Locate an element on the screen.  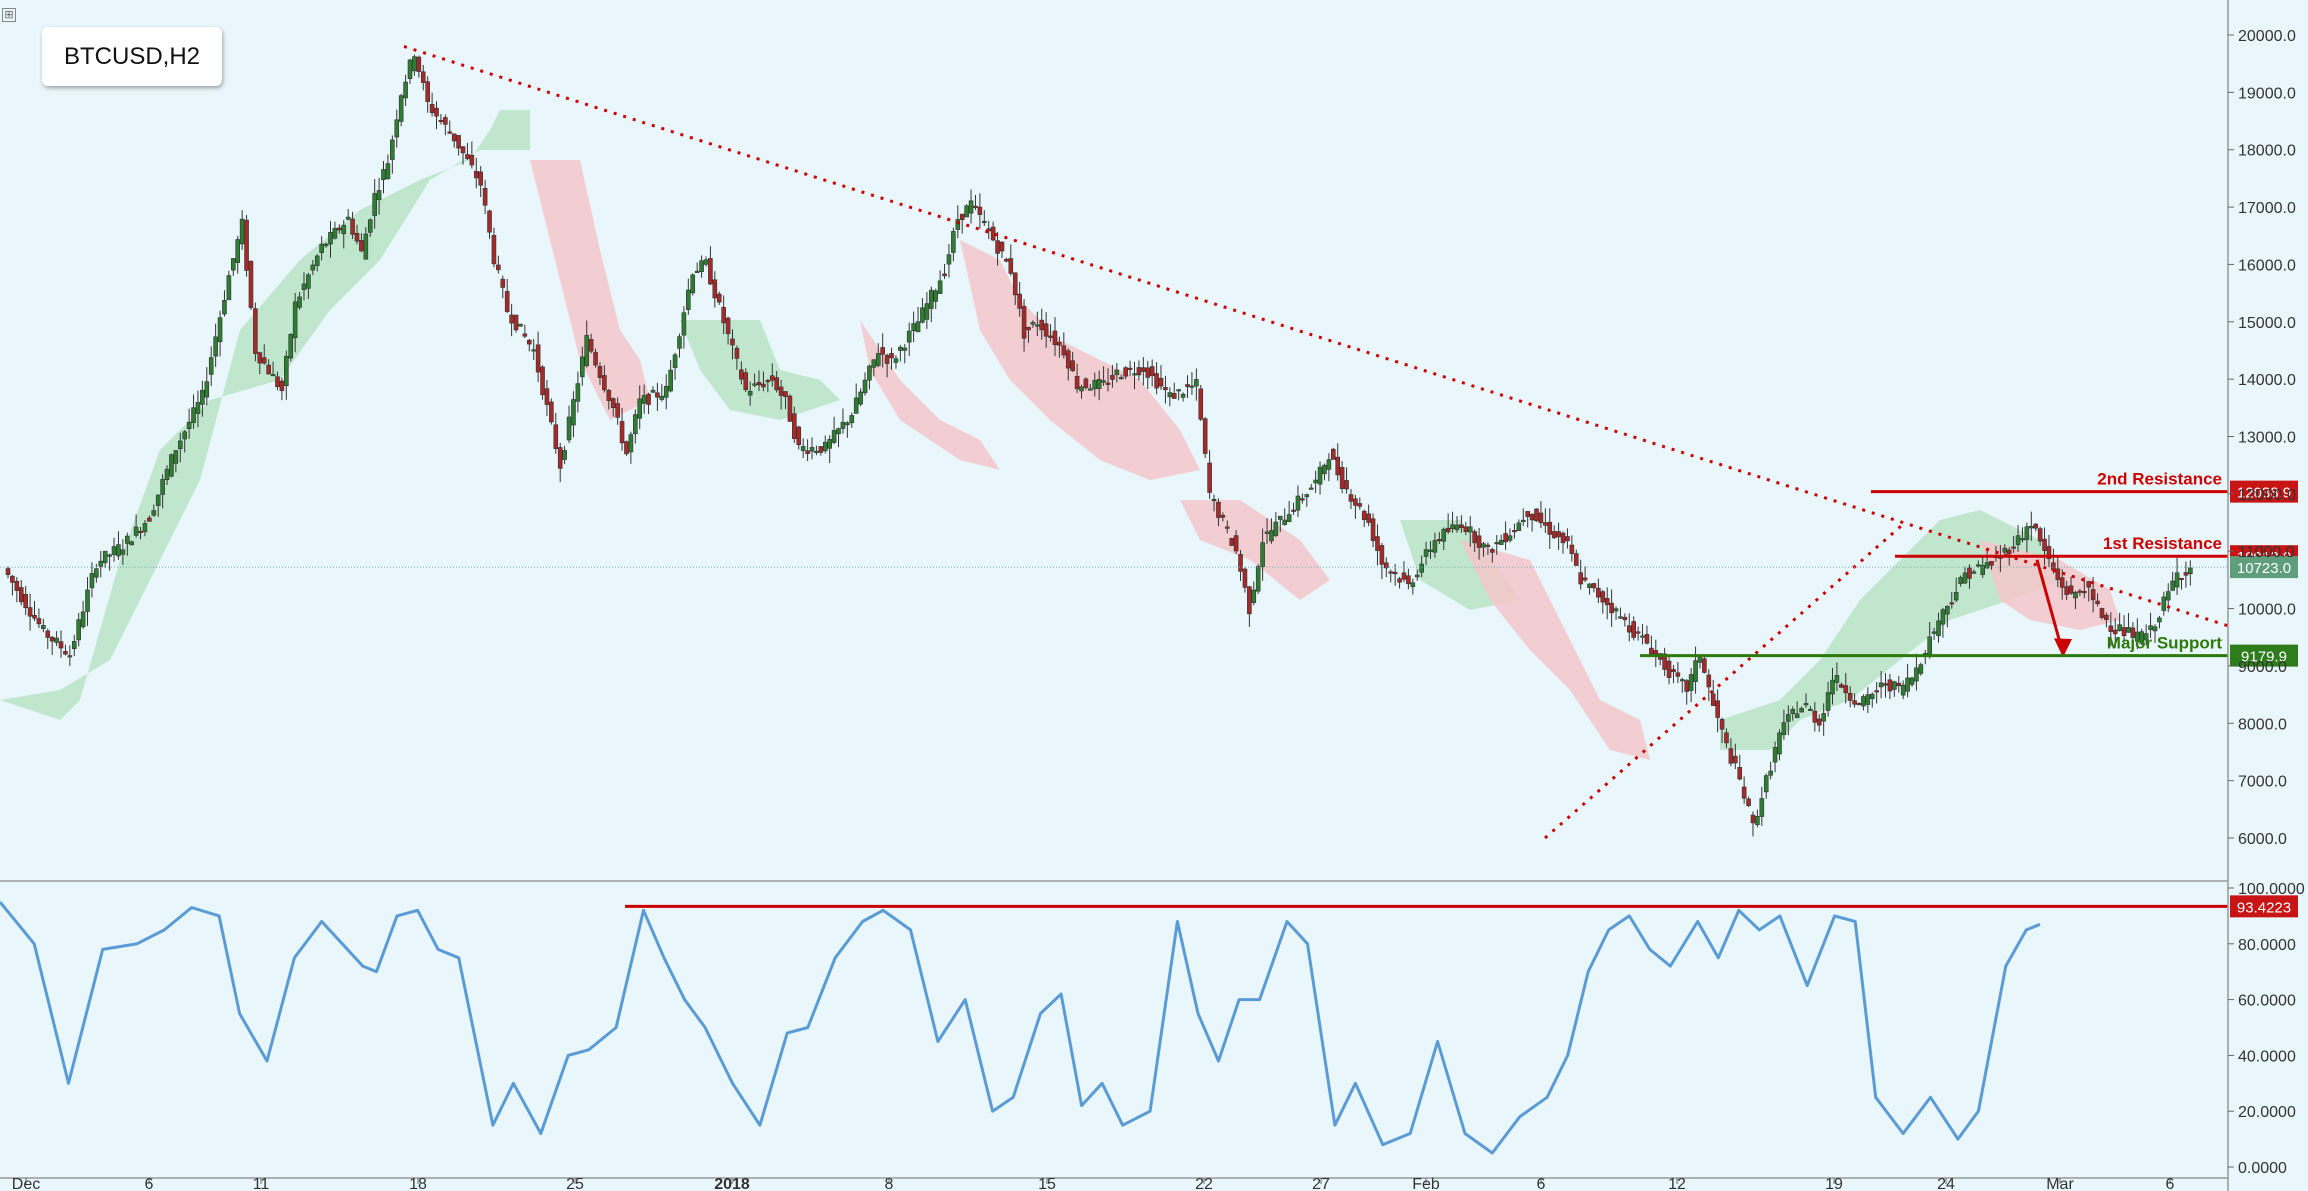
price-tag-label: 10723.0 is located at coordinates (2264, 568).